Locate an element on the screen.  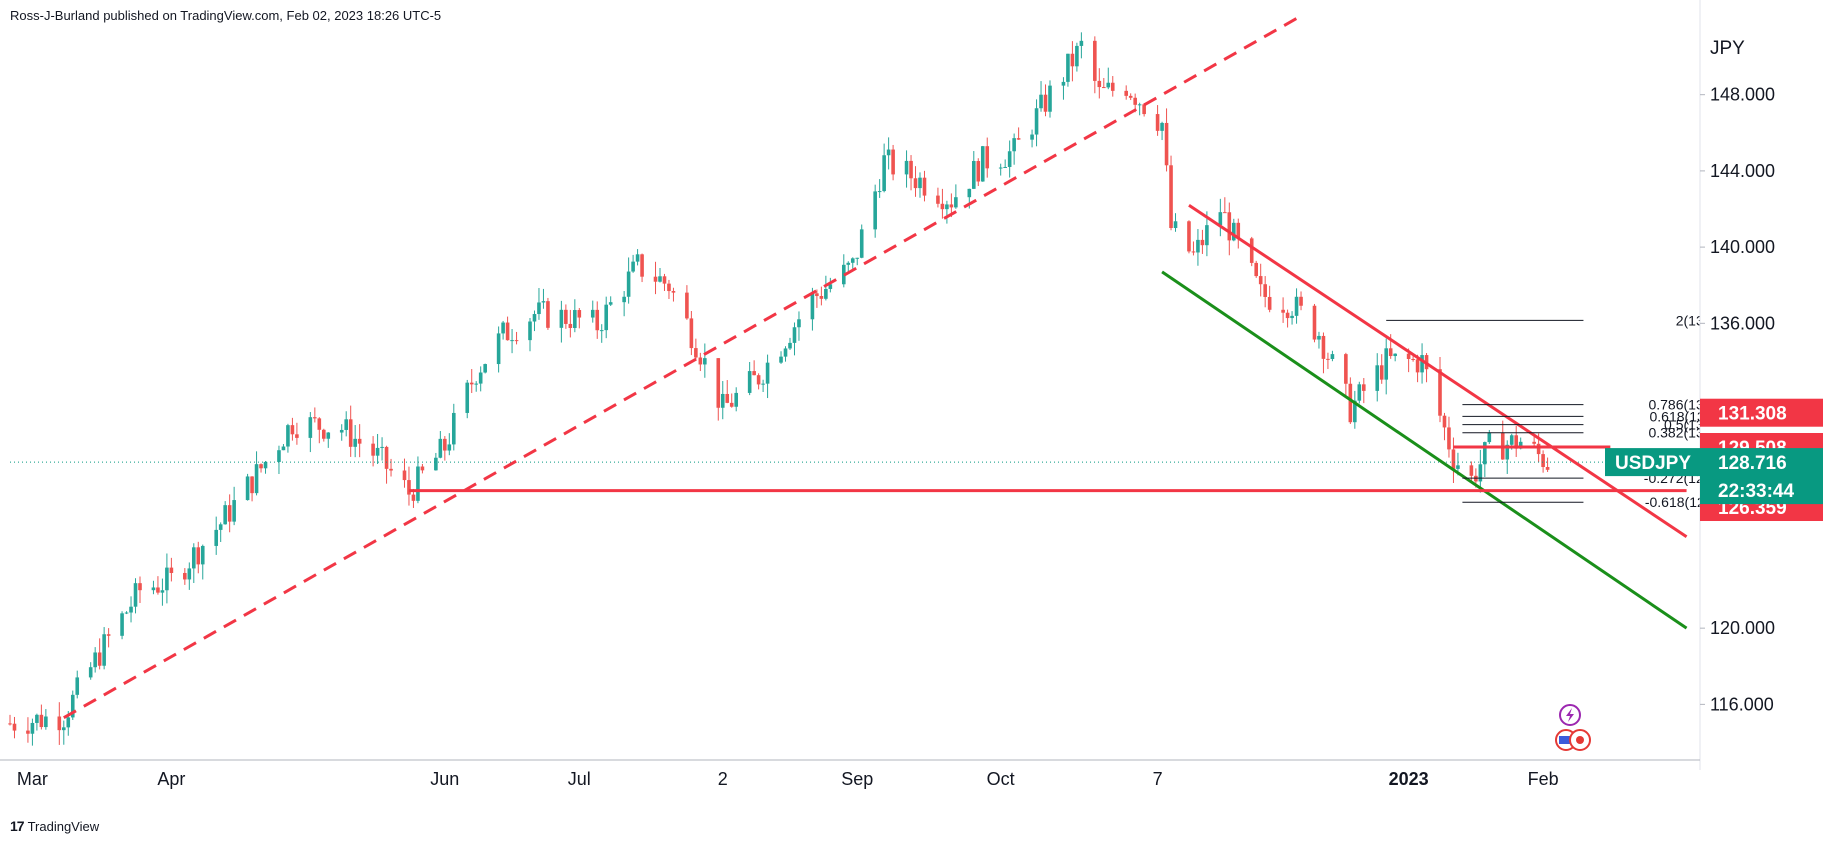
footer: 17 TradingView is located at coordinates (54, 826).